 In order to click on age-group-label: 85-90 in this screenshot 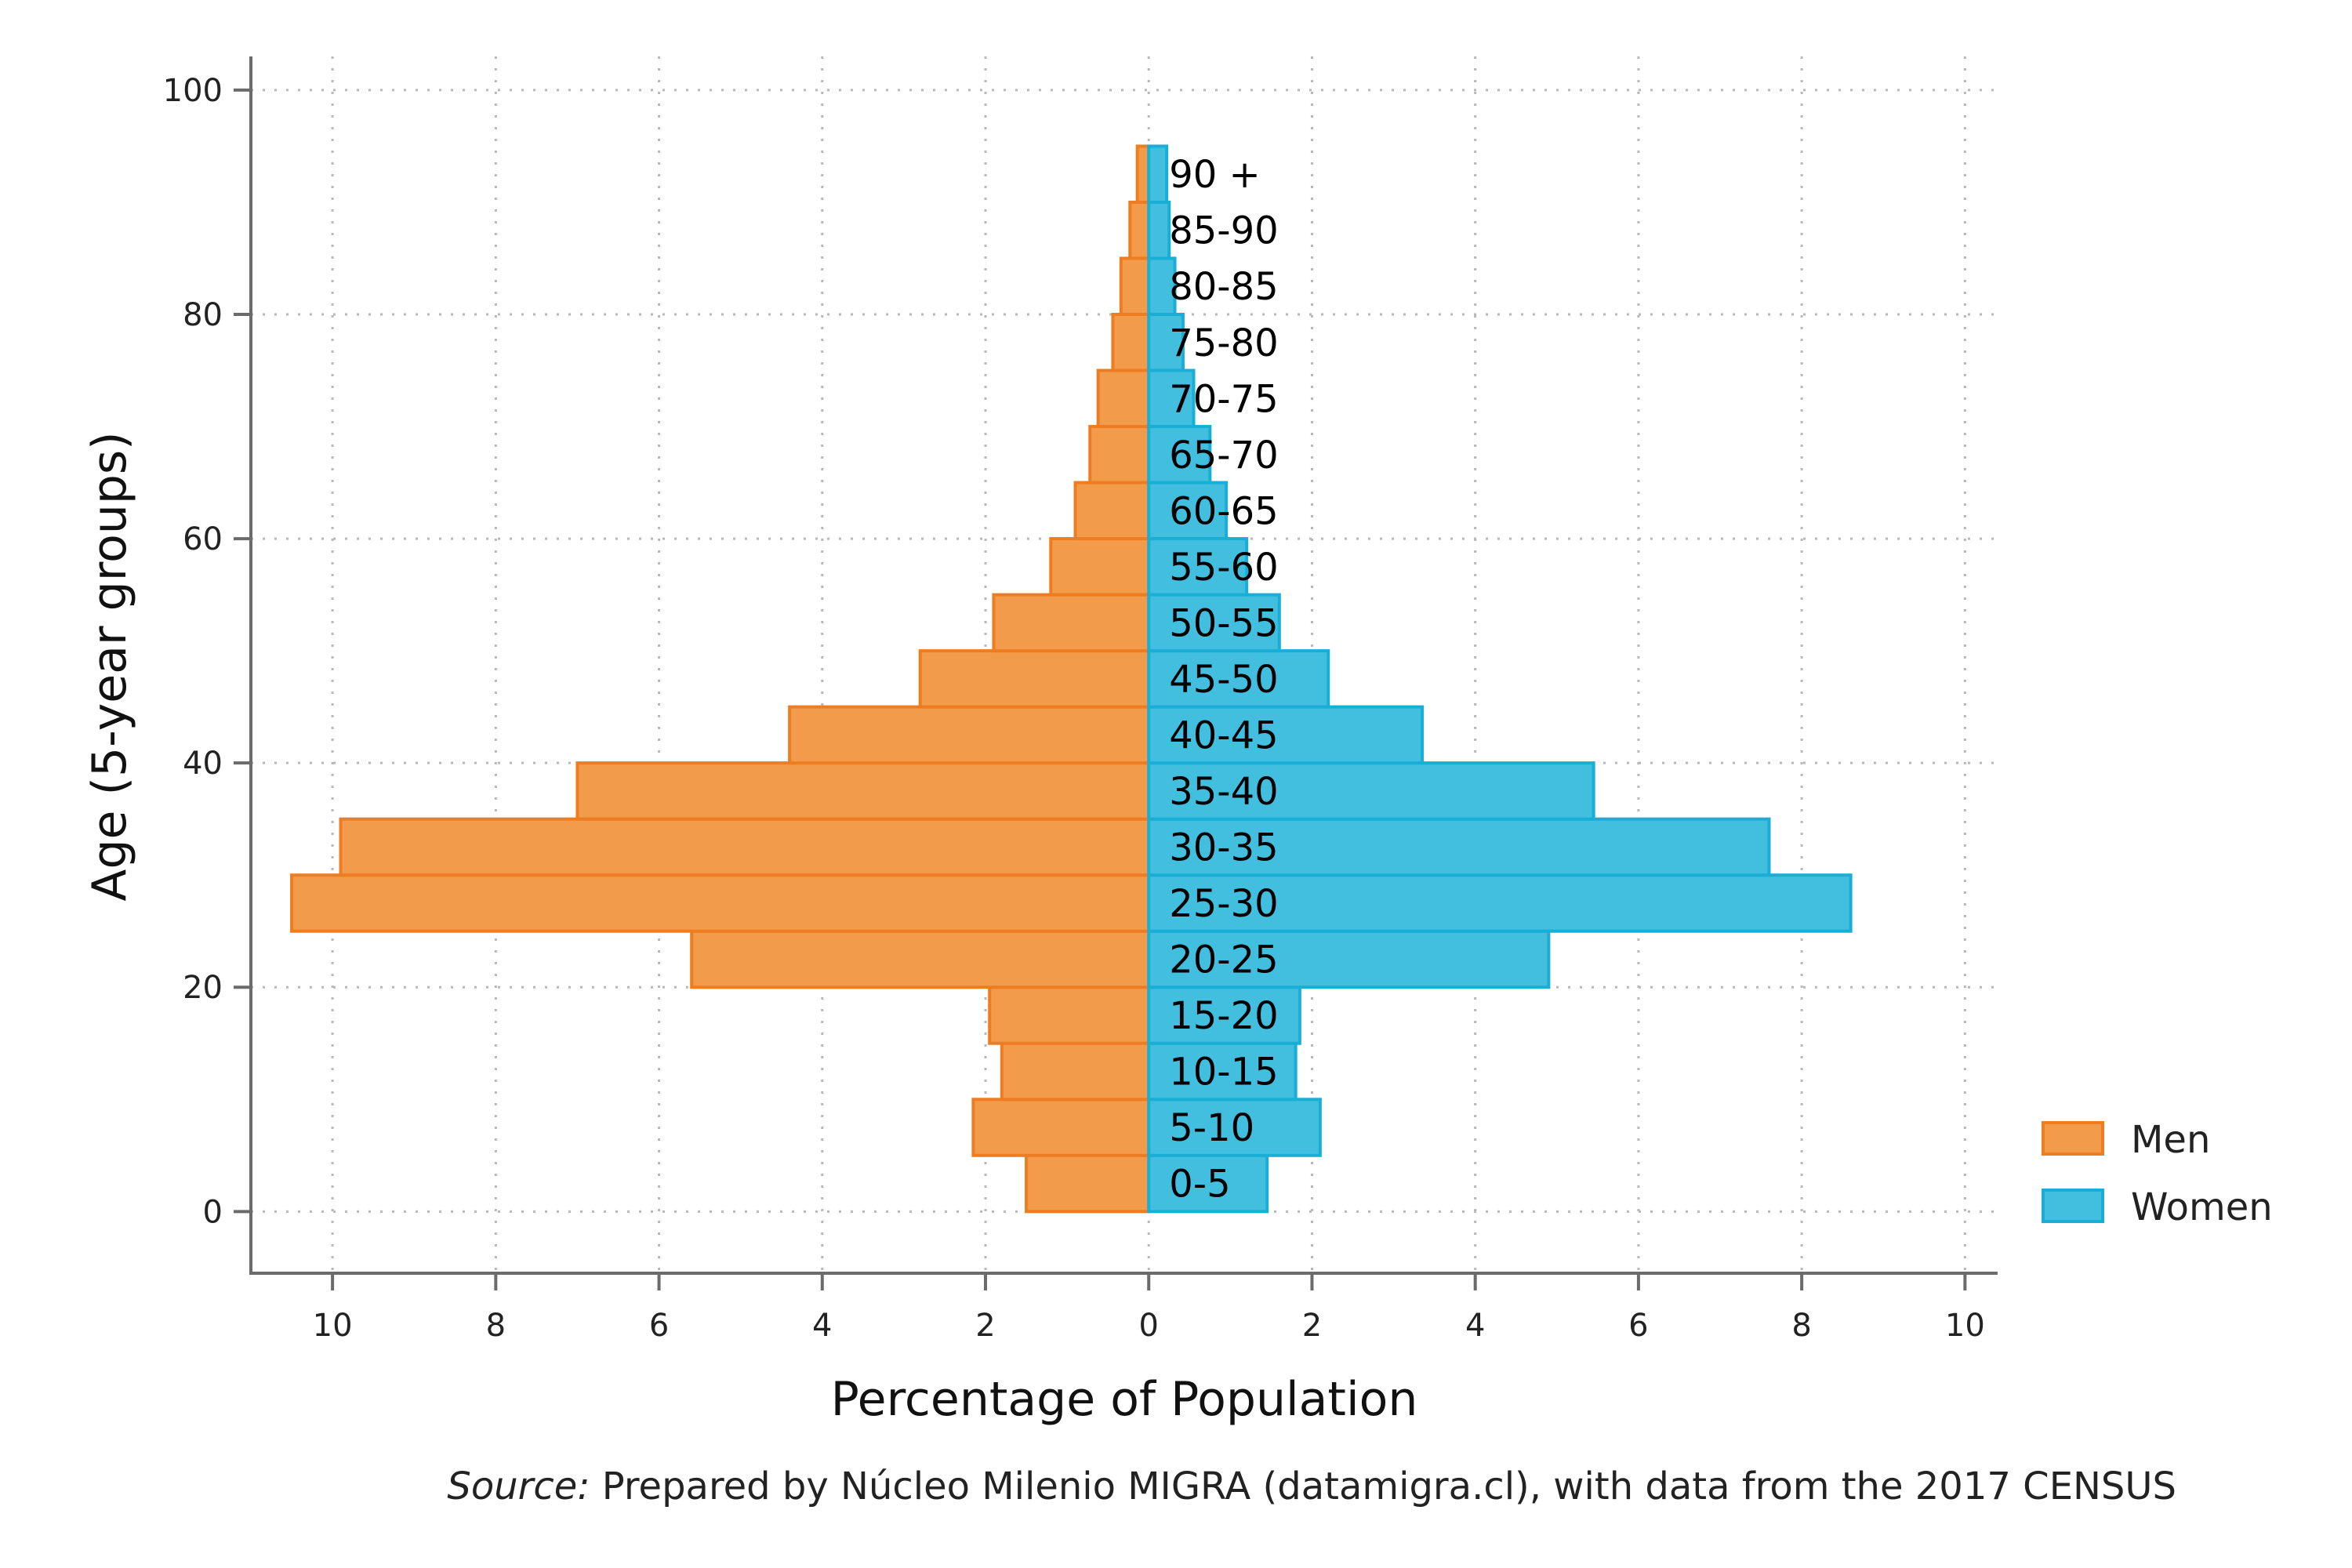, I will do `click(1223, 231)`.